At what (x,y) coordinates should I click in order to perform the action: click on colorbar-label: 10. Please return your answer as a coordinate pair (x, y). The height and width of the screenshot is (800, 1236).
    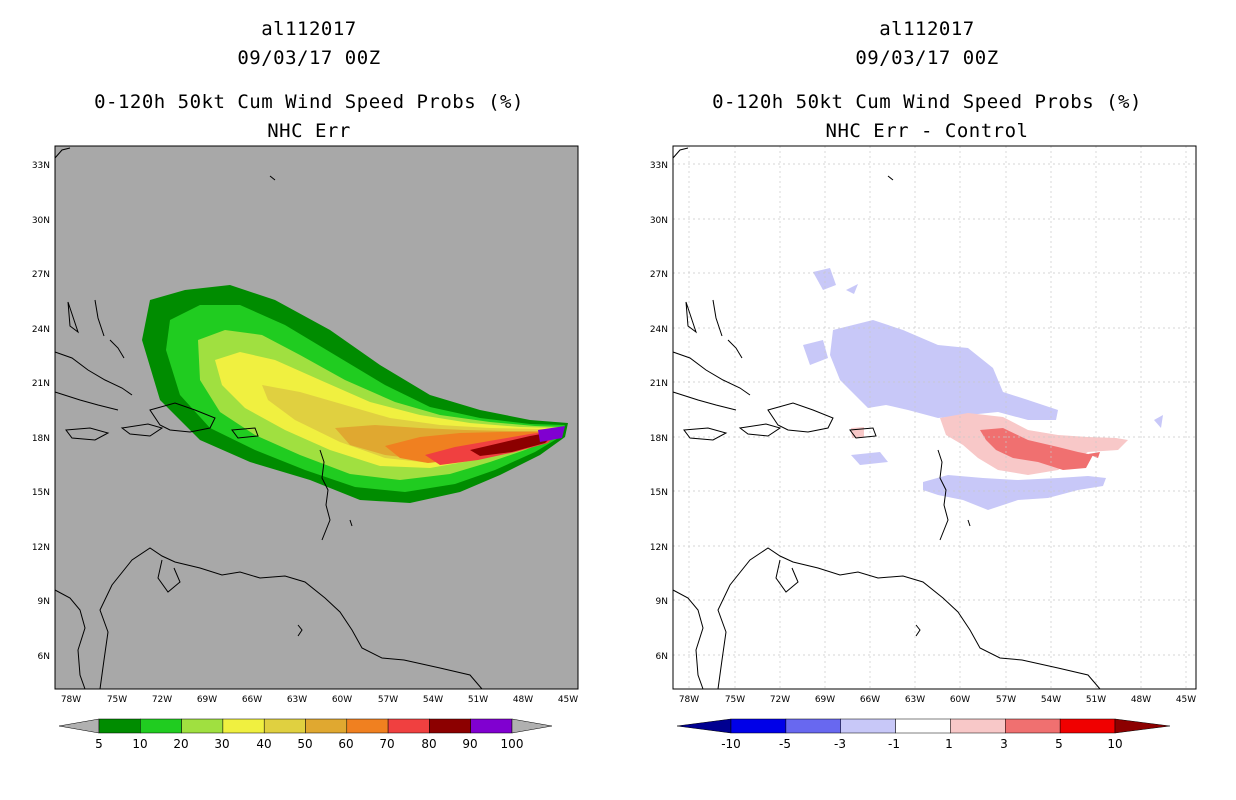
    Looking at the image, I should click on (1114, 744).